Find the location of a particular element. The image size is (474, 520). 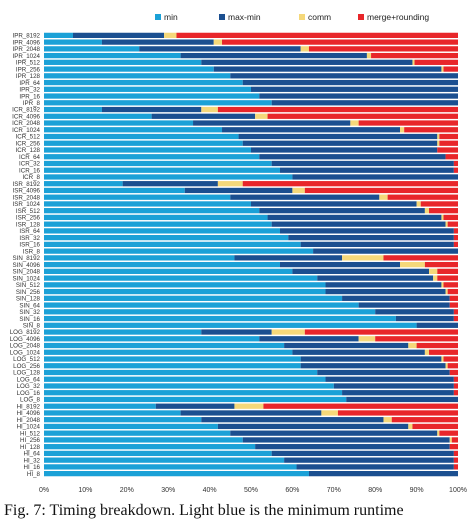

category-label: ICR_8 is located at coordinates (31, 177).